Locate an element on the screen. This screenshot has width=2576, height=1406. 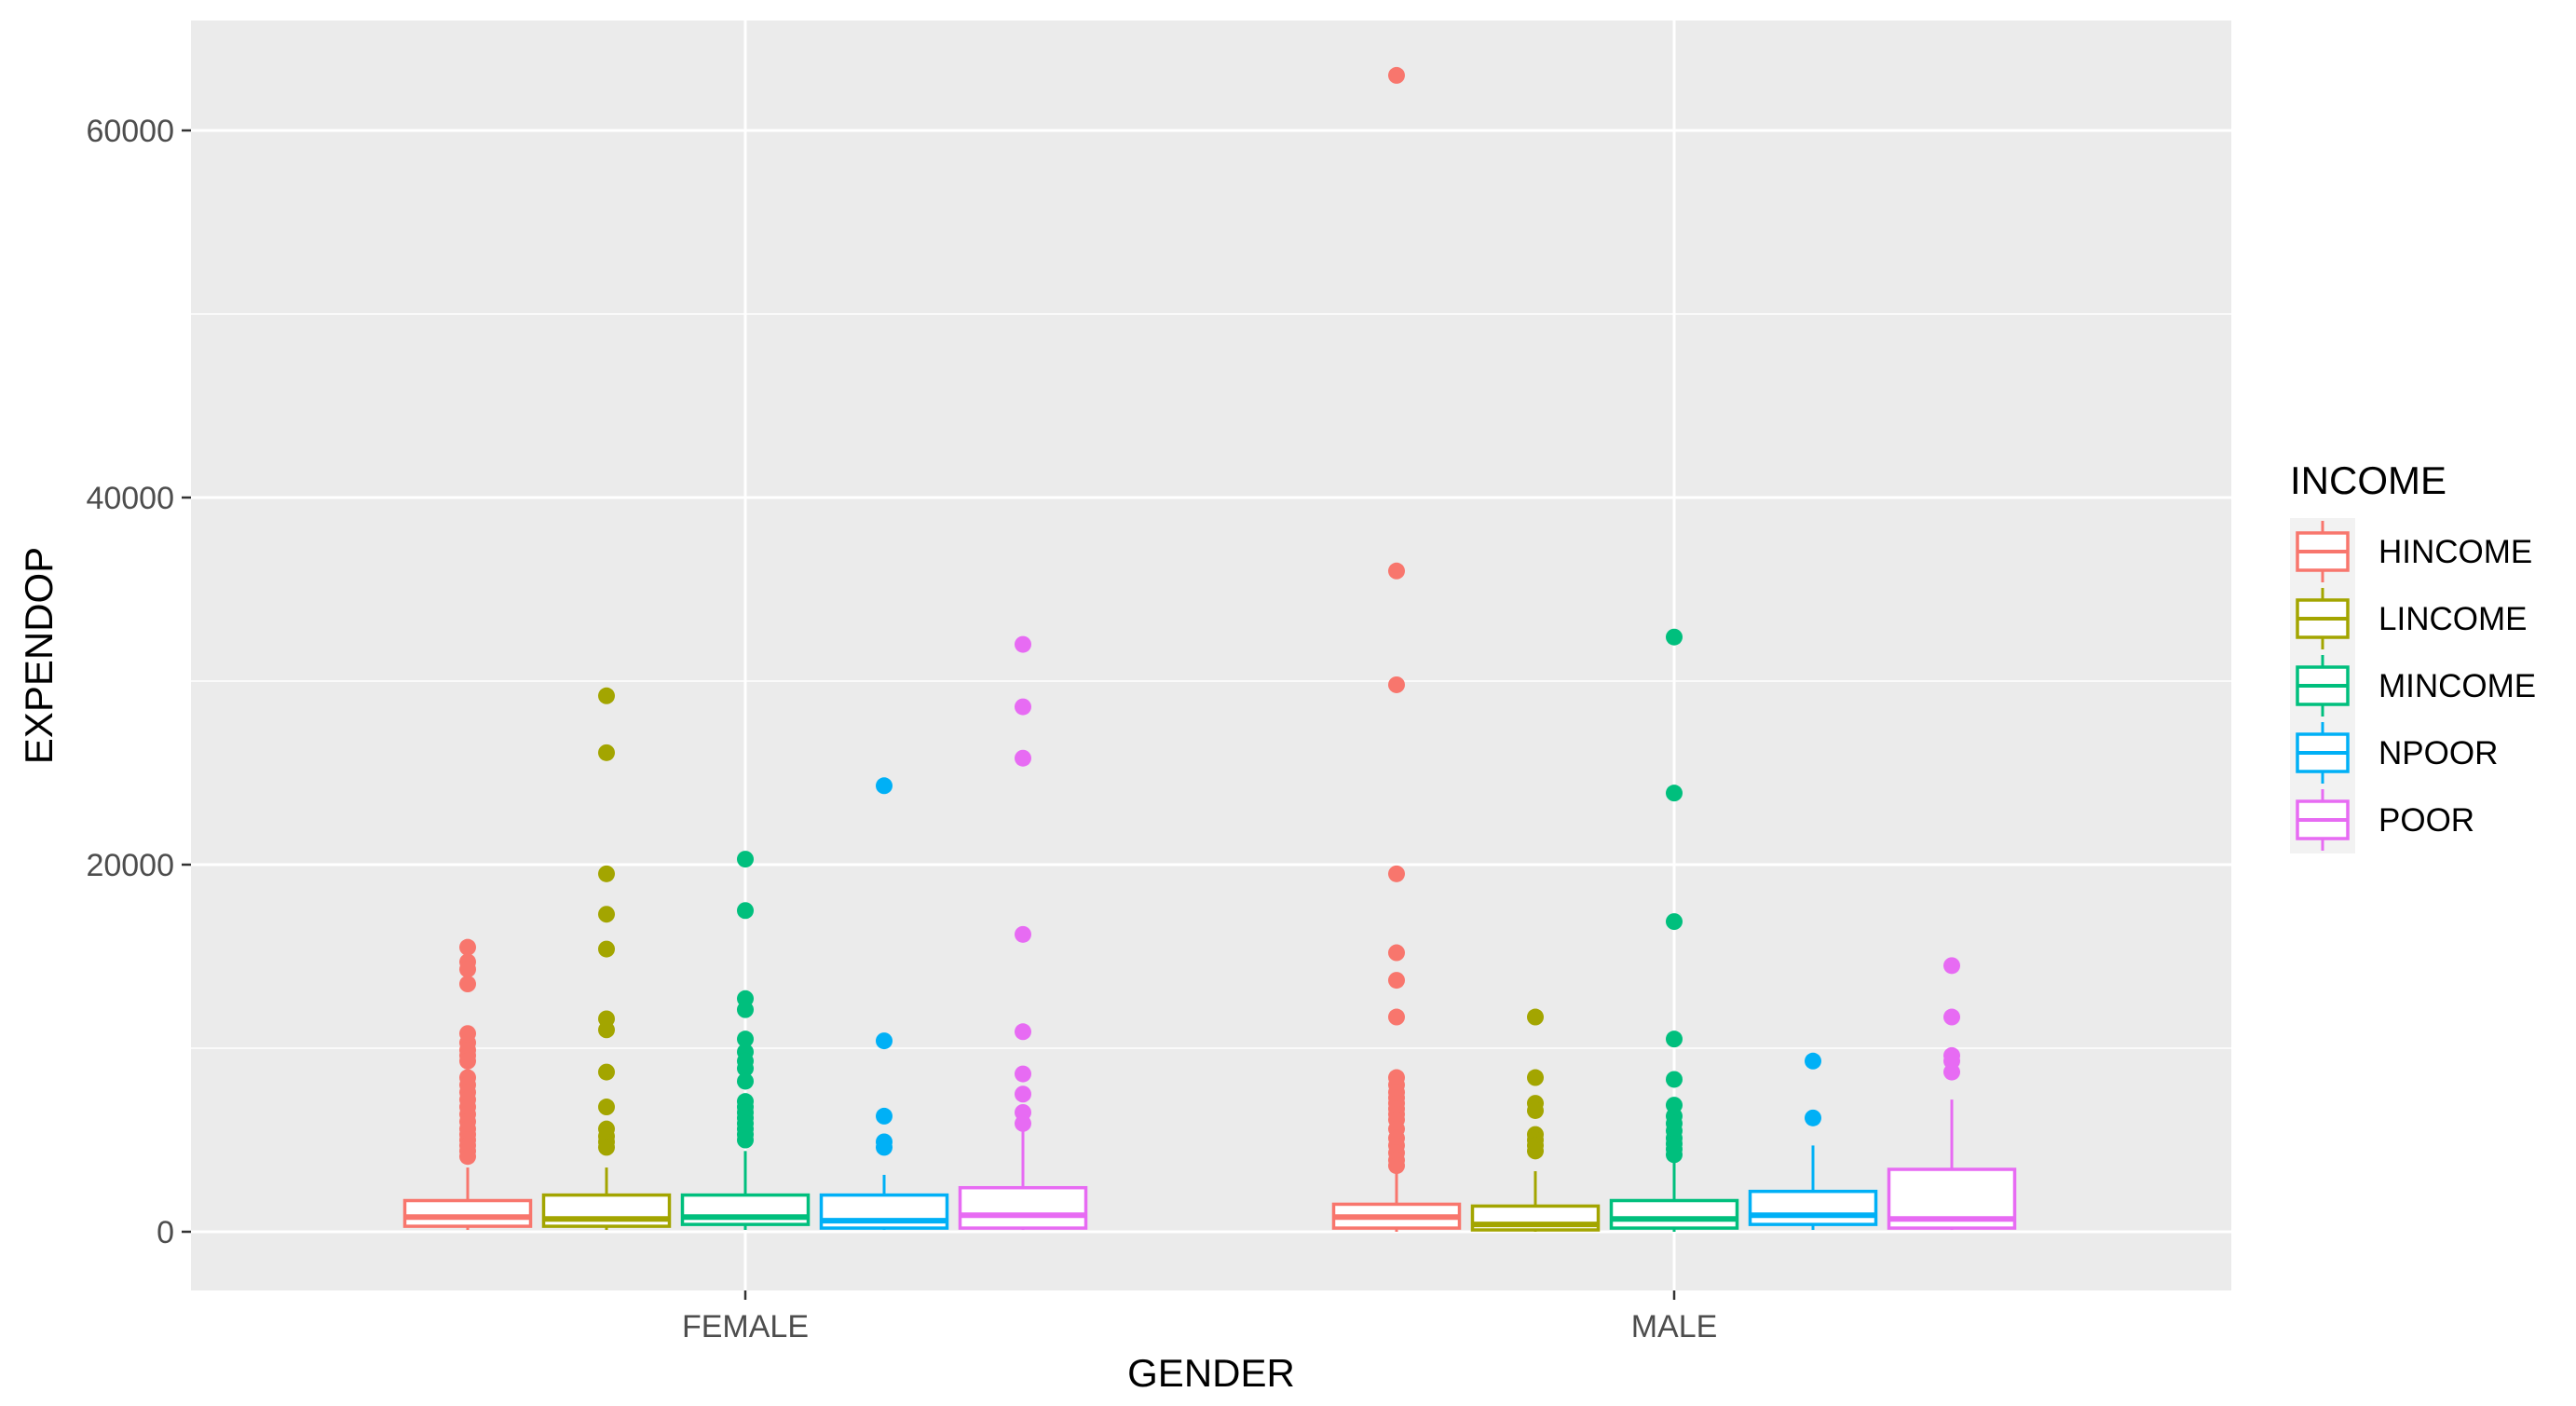
legend-item-poor: POOR is located at coordinates (2382, 819).